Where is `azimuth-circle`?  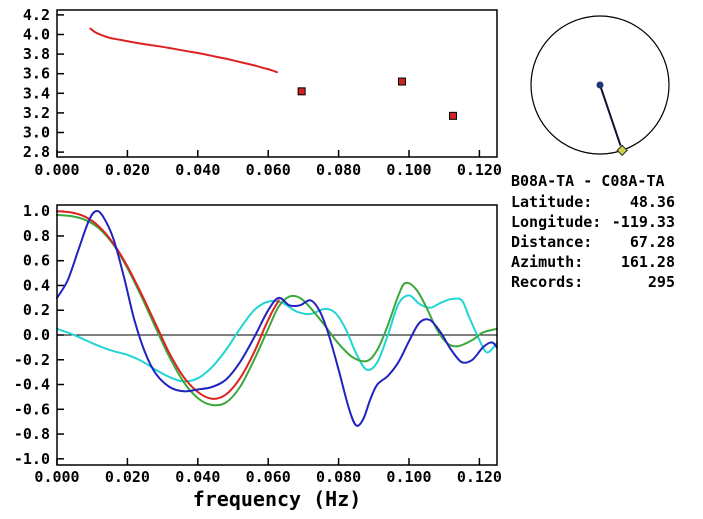
azimuth-circle is located at coordinates (600, 85).